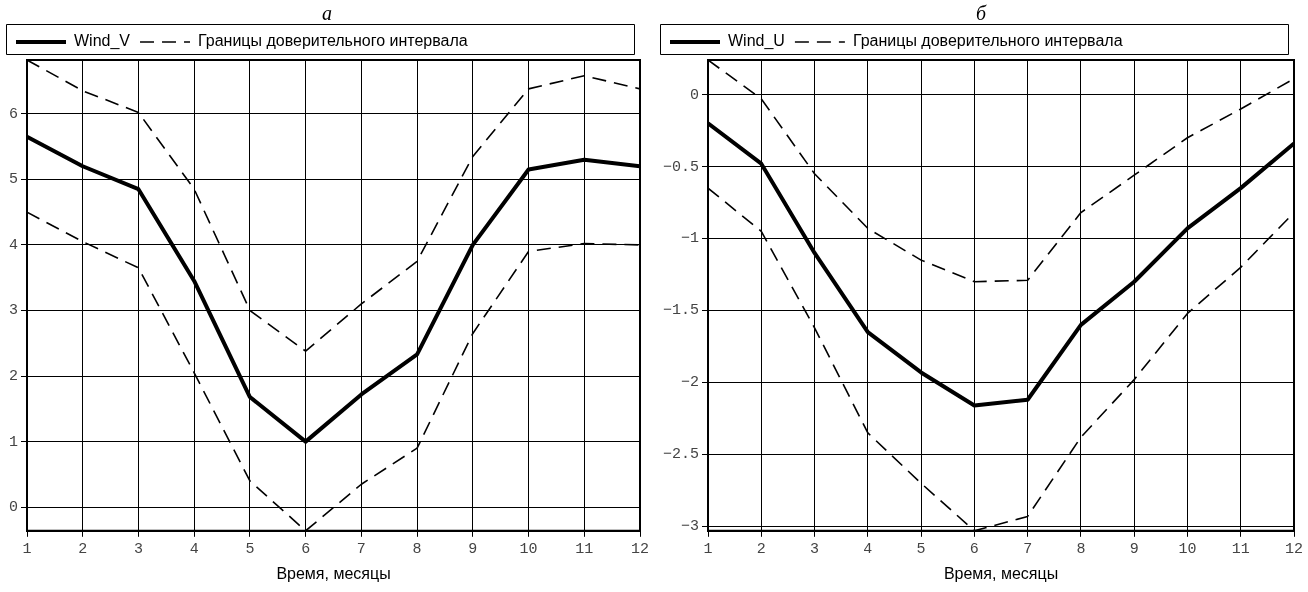  Describe the element at coordinates (981, 13) in the screenshot. I see `chart-title: б` at that location.